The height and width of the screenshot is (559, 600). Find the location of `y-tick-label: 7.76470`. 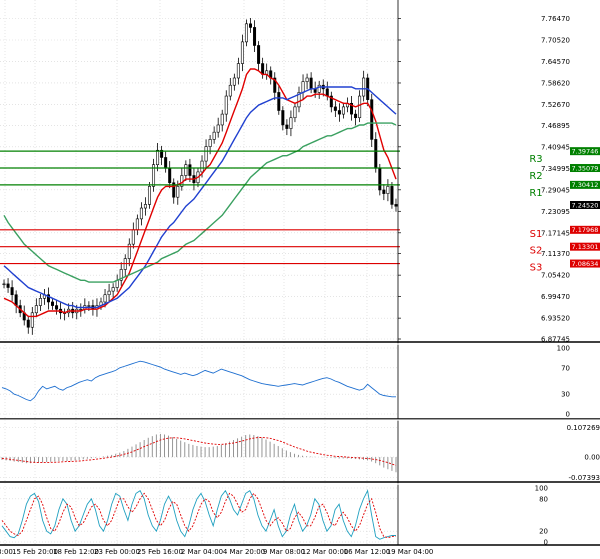

y-tick-label: 7.76470 is located at coordinates (555, 19).